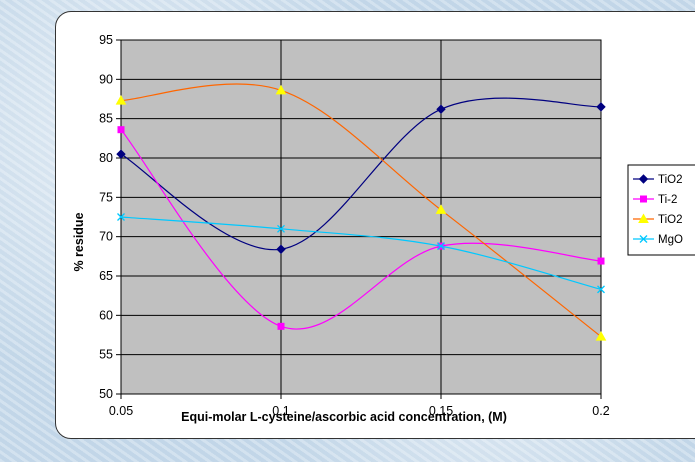 The width and height of the screenshot is (695, 462). I want to click on legend: TiO2 Ti-2 TiO2 MgO, so click(661, 210).